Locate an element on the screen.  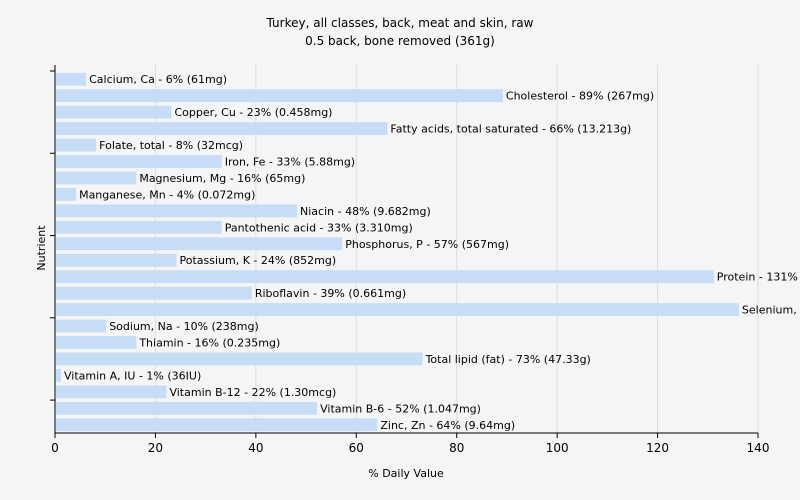
bar-label: Total lipid (fat) - 73% (47.33g) is located at coordinates (508, 359).